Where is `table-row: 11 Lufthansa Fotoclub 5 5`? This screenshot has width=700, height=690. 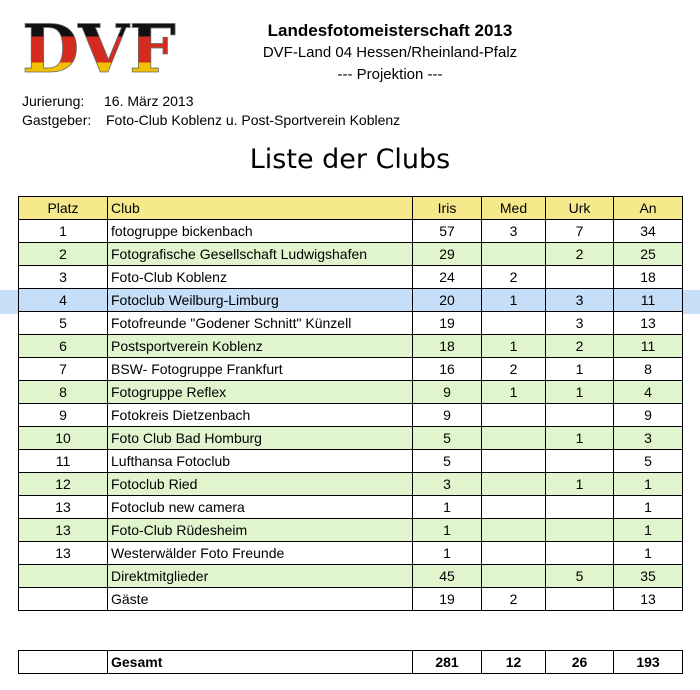 table-row: 11 Lufthansa Fotoclub 5 5 is located at coordinates (350, 461).